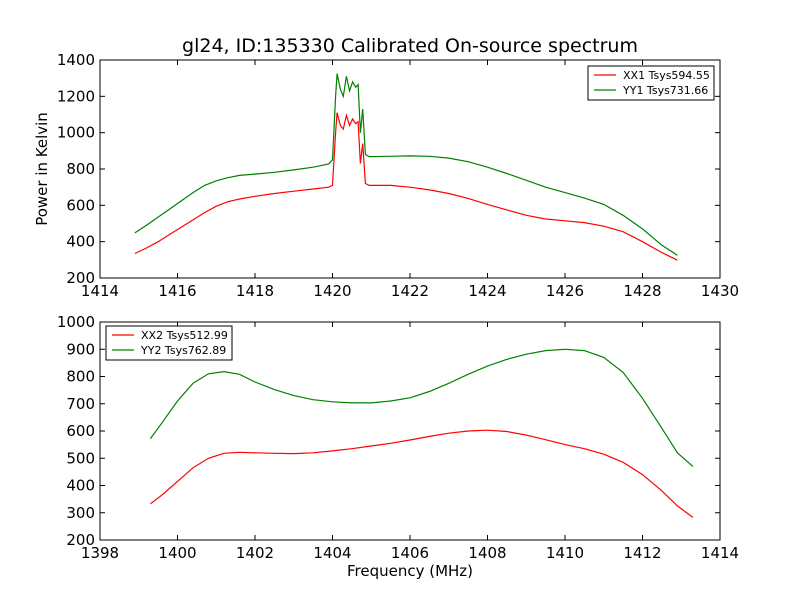 This screenshot has height=600, width=800. I want to click on x-tick-label: 1422, so click(410, 291).